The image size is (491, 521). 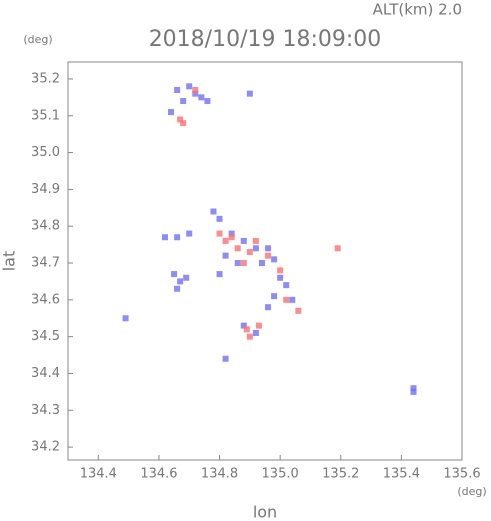 I want to click on y-unit: (deg), so click(x=37, y=39).